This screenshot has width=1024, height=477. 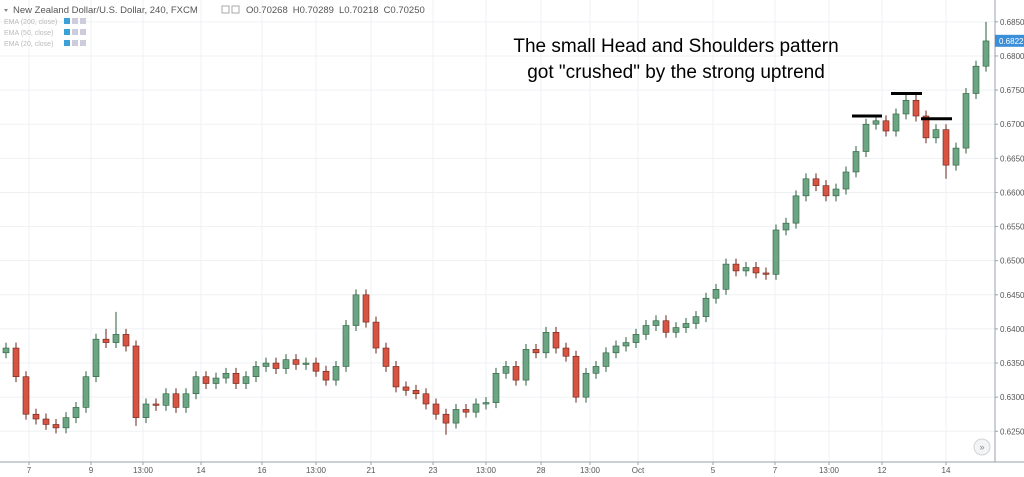 I want to click on collapse-arrow, so click(x=6, y=10).